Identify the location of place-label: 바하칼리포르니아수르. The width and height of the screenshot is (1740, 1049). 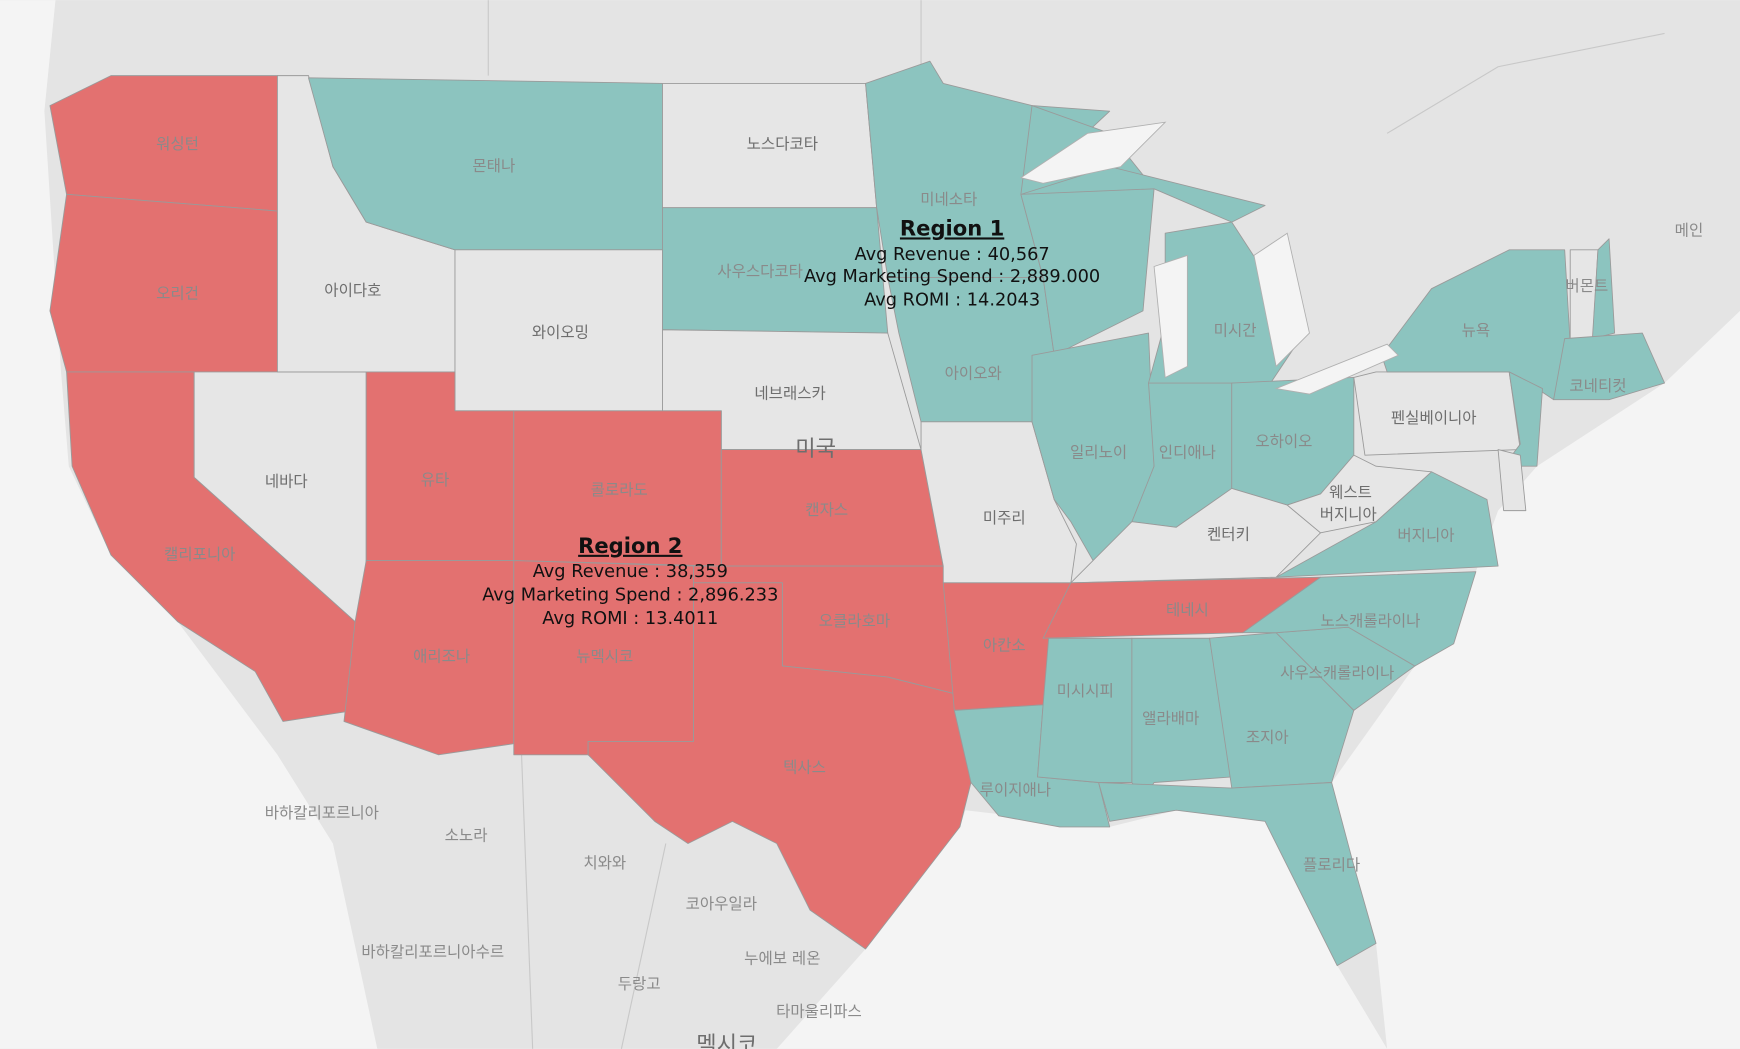
(432, 952).